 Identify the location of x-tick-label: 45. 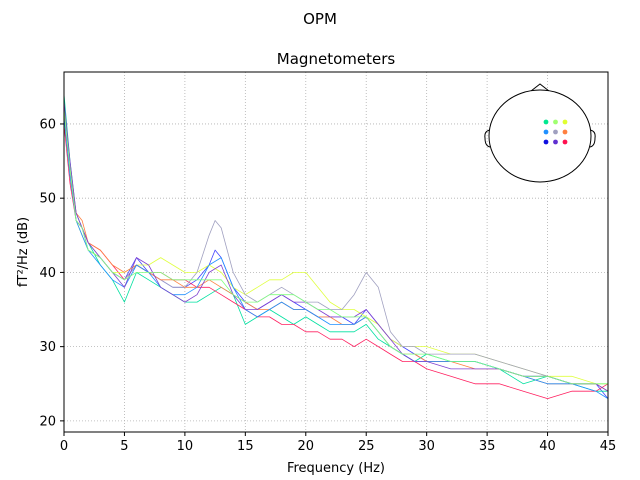
(608, 446).